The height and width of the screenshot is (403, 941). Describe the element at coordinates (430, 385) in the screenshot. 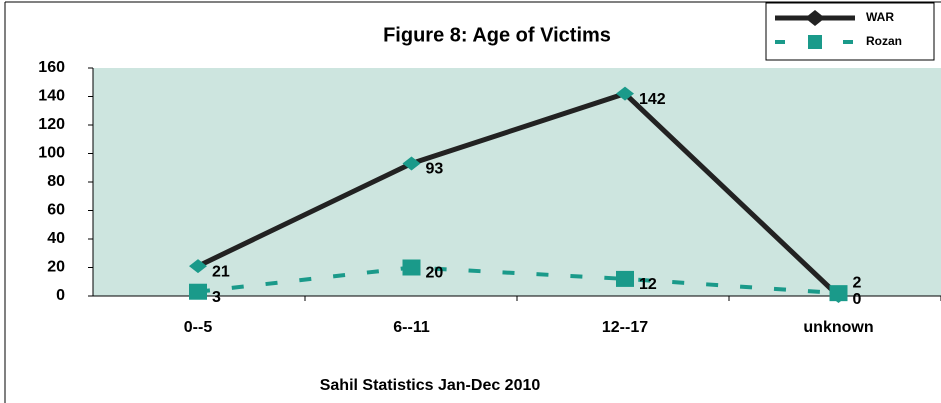

I see `chart-subtitle: Sahil Statistics Jan-Dec 2010` at that location.